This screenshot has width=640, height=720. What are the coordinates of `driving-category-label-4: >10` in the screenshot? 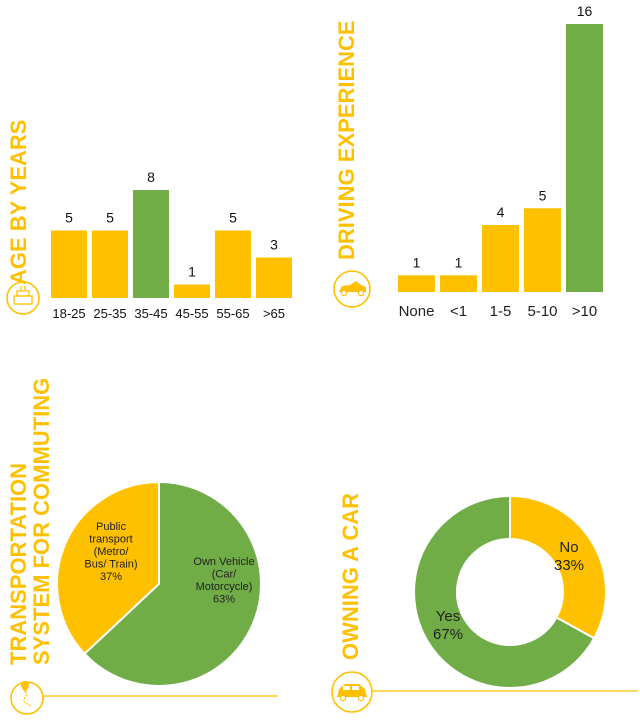 It's located at (584, 311).